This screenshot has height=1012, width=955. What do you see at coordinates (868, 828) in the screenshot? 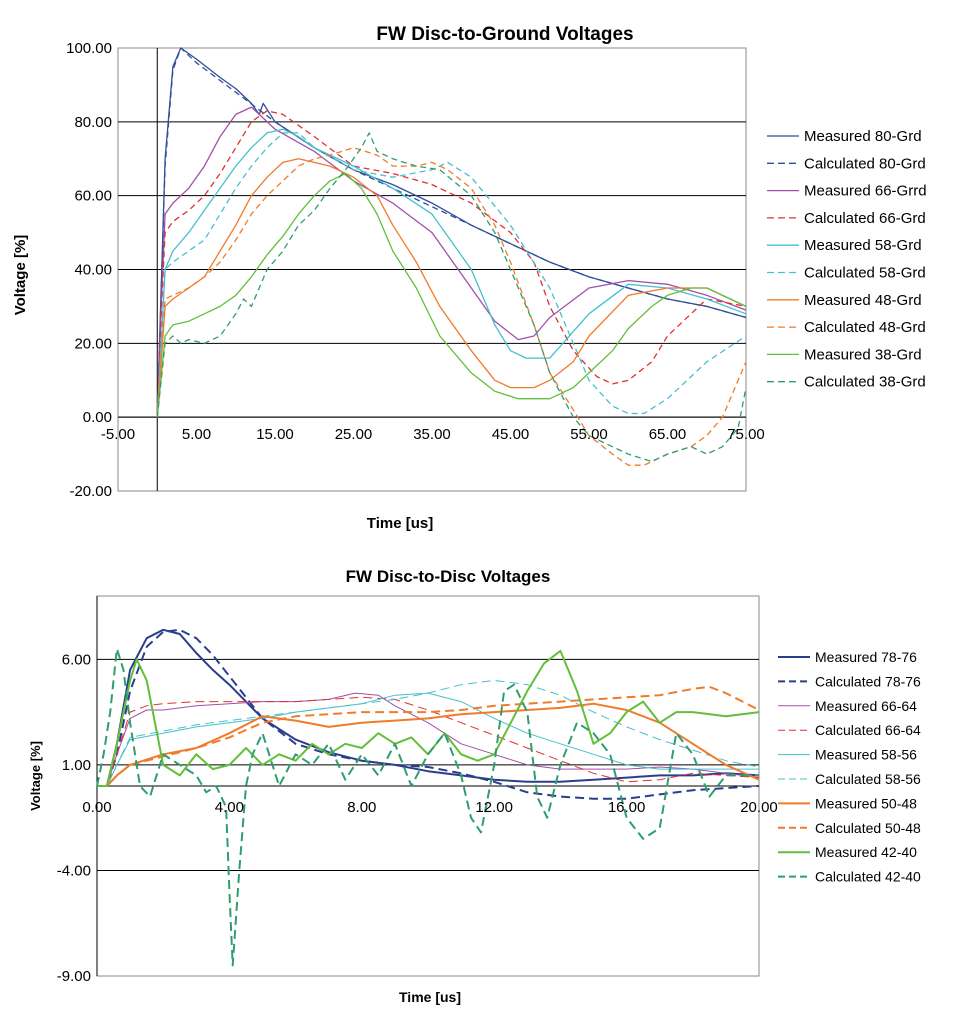
I see `legend-label: Calculated 50-48` at bounding box center [868, 828].